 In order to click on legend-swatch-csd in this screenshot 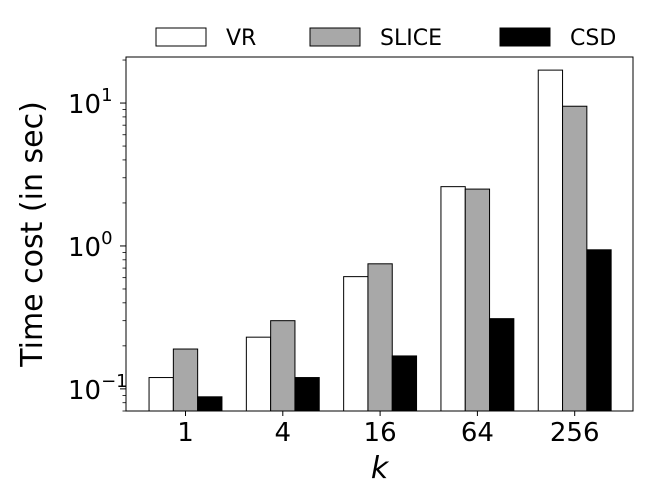, I will do `click(525, 37)`.